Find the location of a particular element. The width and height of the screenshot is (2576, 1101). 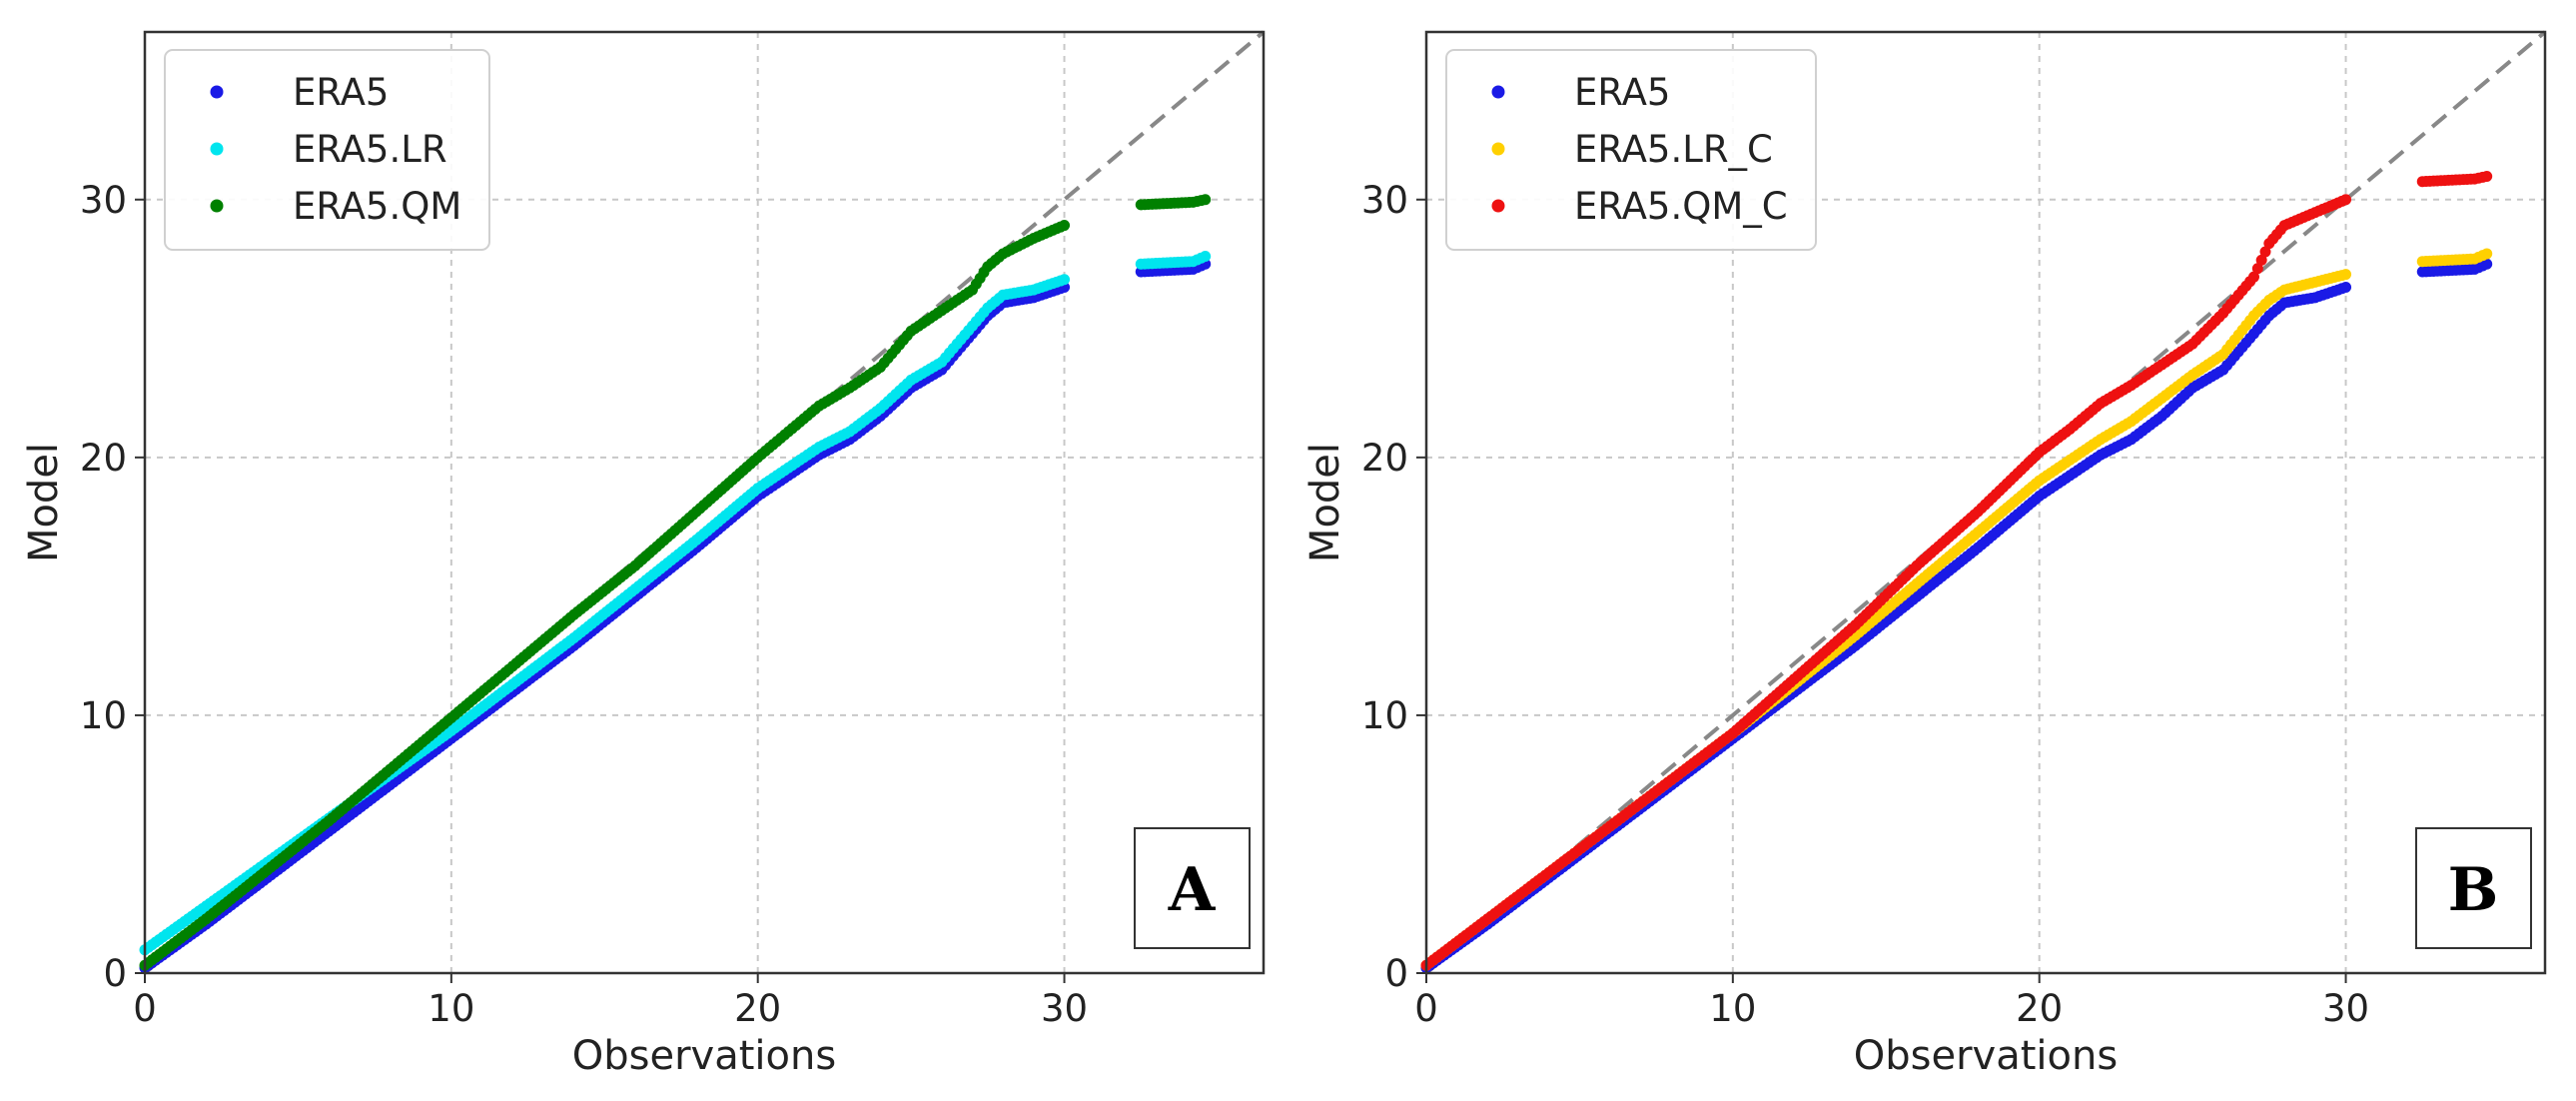

legend-entry: ERA5.LR is located at coordinates (370, 149).